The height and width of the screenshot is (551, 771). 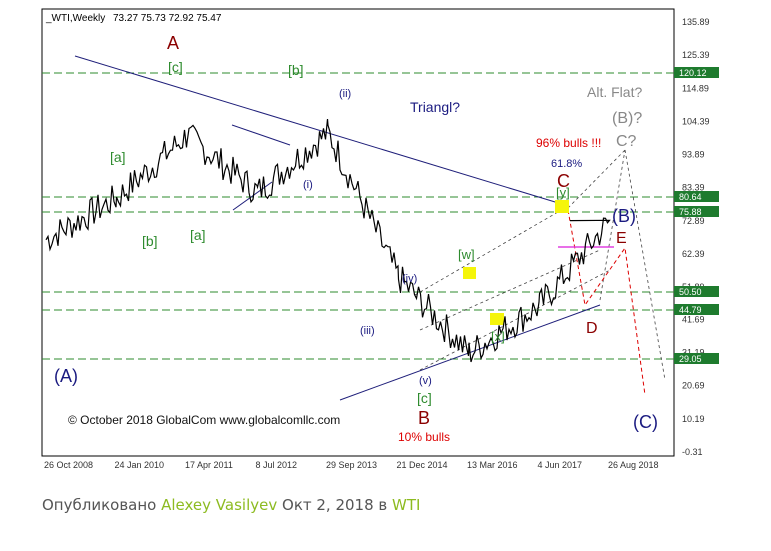 I want to click on label-C: C, so click(x=563, y=181).